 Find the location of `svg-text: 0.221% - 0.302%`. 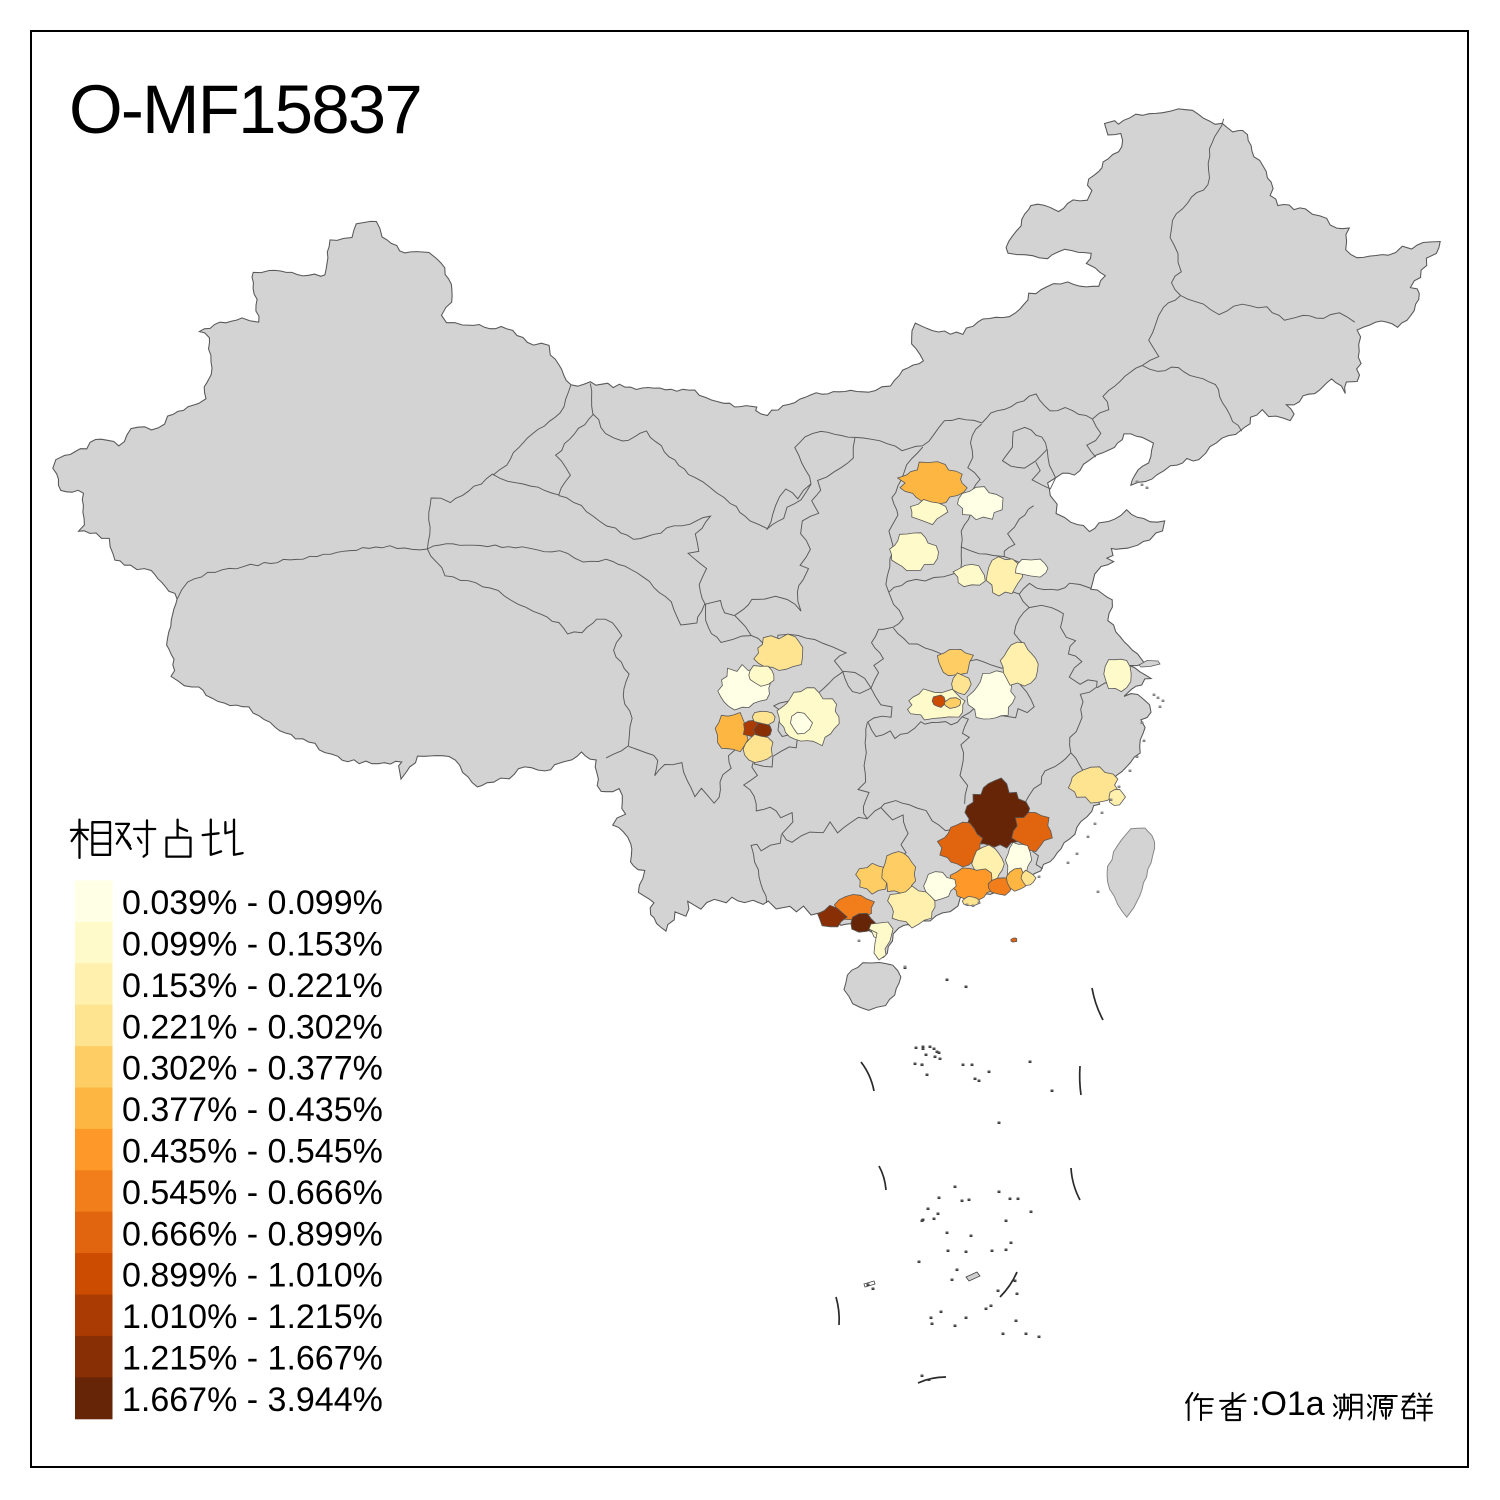

svg-text: 0.221% - 0.302% is located at coordinates (252, 1027).